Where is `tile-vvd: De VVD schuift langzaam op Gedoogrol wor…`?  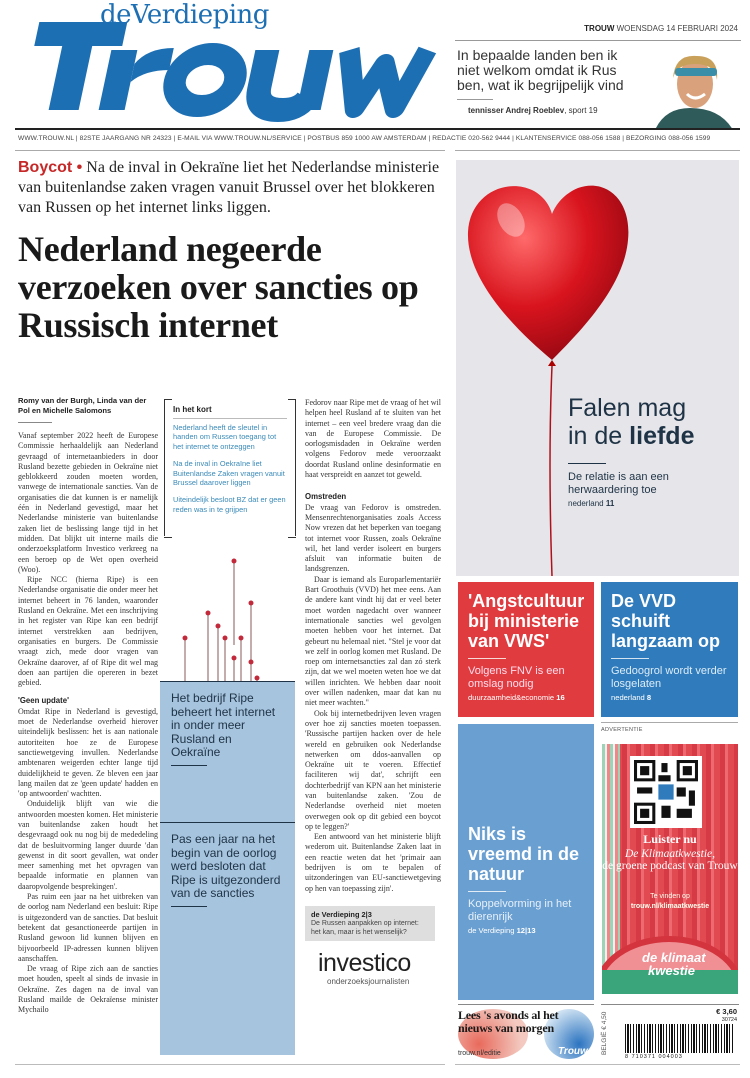 tile-vvd: De VVD schuift langzaam op Gedoogrol wor… is located at coordinates (669, 649).